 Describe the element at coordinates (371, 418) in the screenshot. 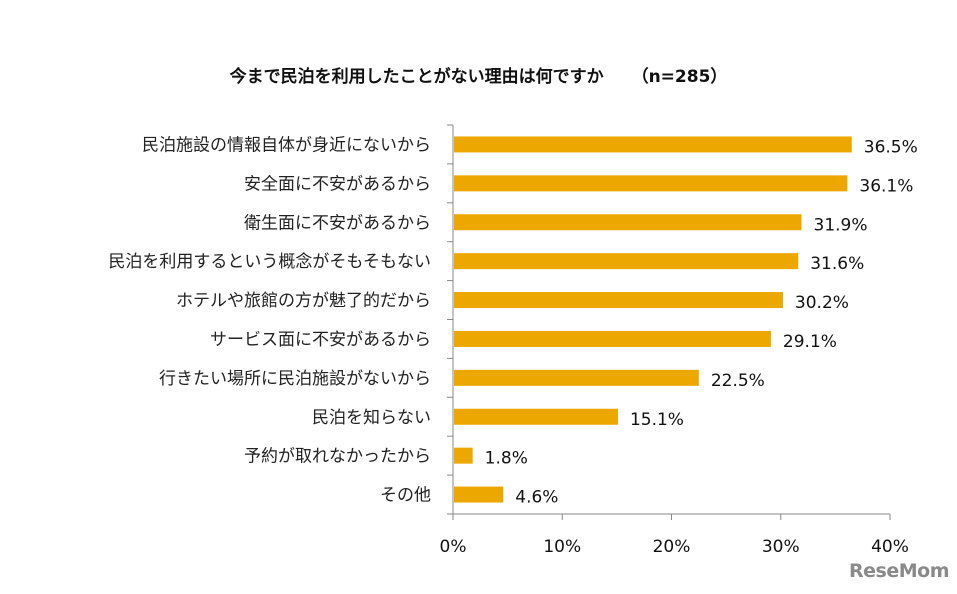

I see `category-label: 民泊を知らない` at that location.